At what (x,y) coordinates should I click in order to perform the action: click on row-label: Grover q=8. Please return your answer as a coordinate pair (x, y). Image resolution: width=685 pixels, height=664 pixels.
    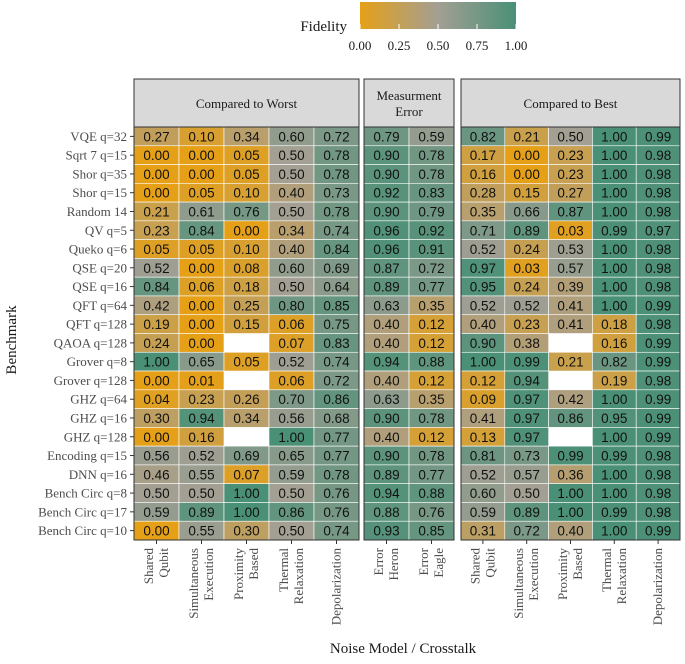
    Looking at the image, I should click on (97, 361).